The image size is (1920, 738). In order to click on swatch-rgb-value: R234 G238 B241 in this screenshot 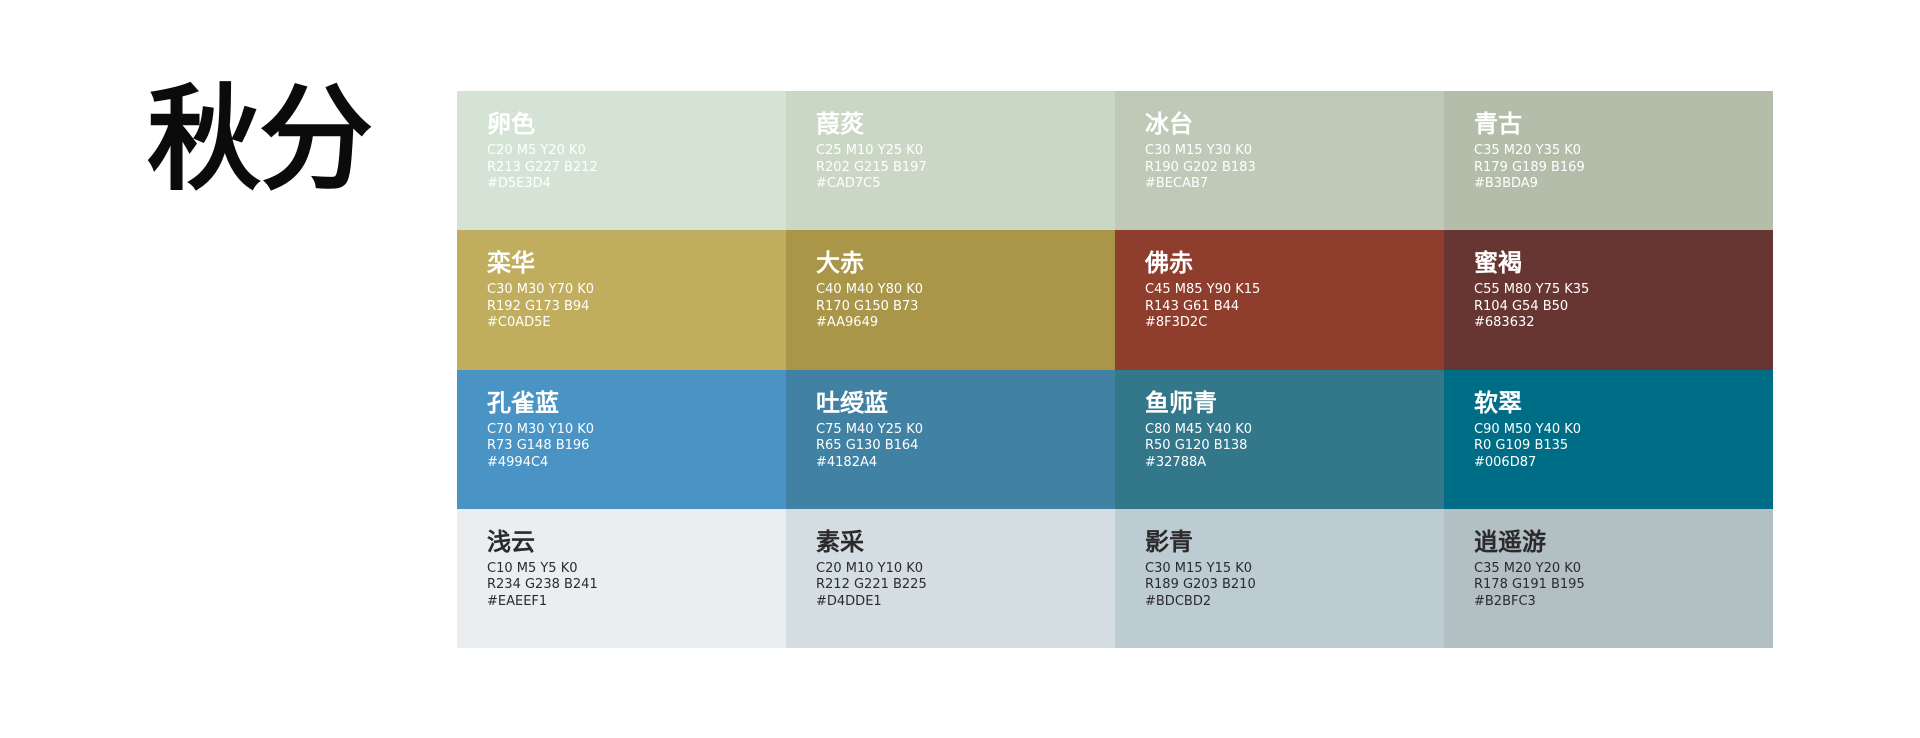, I will do `click(542, 585)`.